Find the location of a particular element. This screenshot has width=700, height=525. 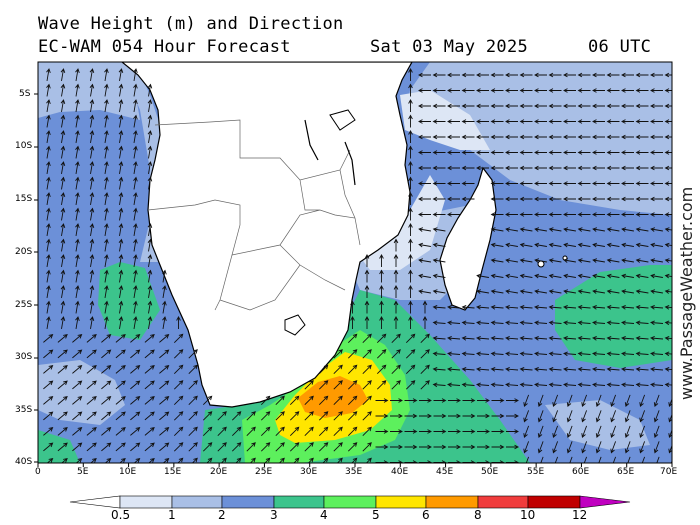

colorbar-low-arrow is located at coordinates (95, 502).